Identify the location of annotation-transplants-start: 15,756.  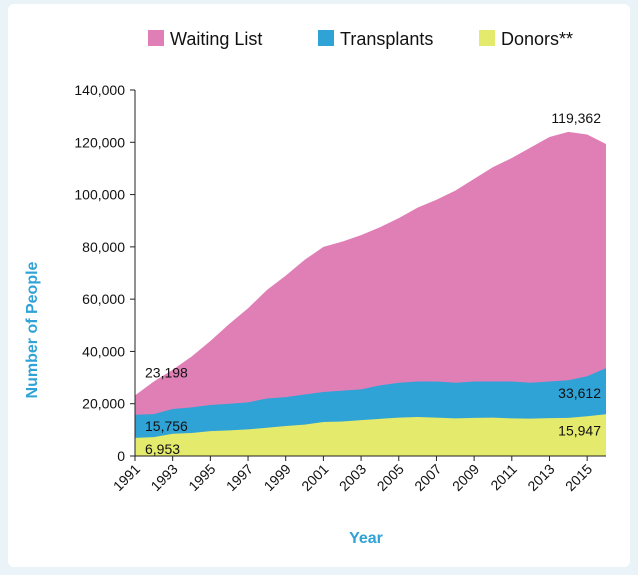
(166, 426).